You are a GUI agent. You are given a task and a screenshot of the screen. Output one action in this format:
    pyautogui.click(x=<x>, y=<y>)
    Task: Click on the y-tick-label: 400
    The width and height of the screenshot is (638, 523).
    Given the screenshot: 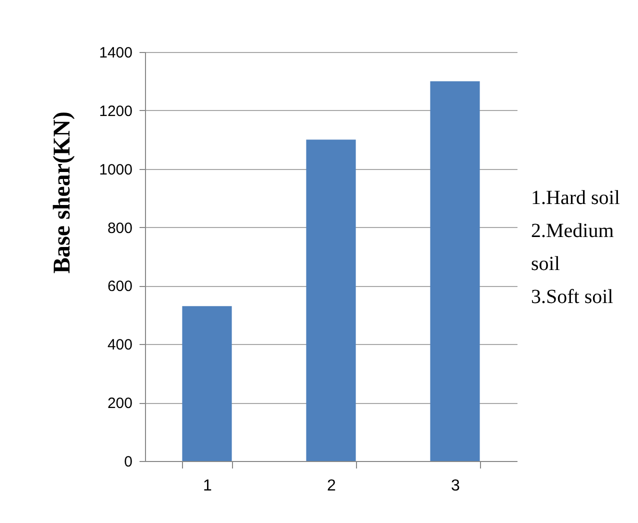 What is the action you would take?
    pyautogui.click(x=119, y=345)
    